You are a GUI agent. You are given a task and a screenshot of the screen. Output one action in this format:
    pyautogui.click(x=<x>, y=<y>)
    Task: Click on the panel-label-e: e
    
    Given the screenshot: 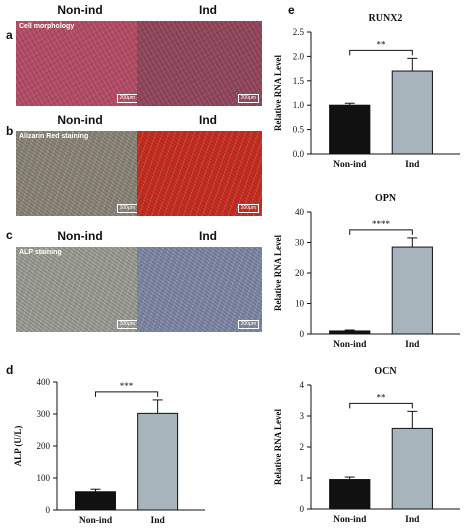 What is the action you would take?
    pyautogui.click(x=291, y=10)
    